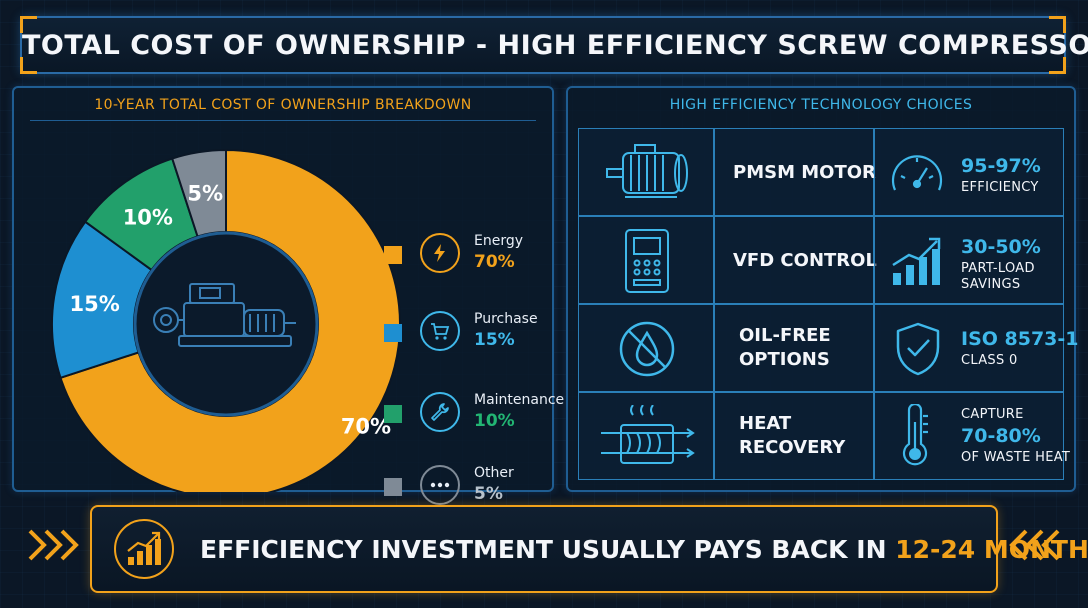  What do you see at coordinates (792, 447) in the screenshot?
I see `tech-name: RECOVERY` at bounding box center [792, 447].